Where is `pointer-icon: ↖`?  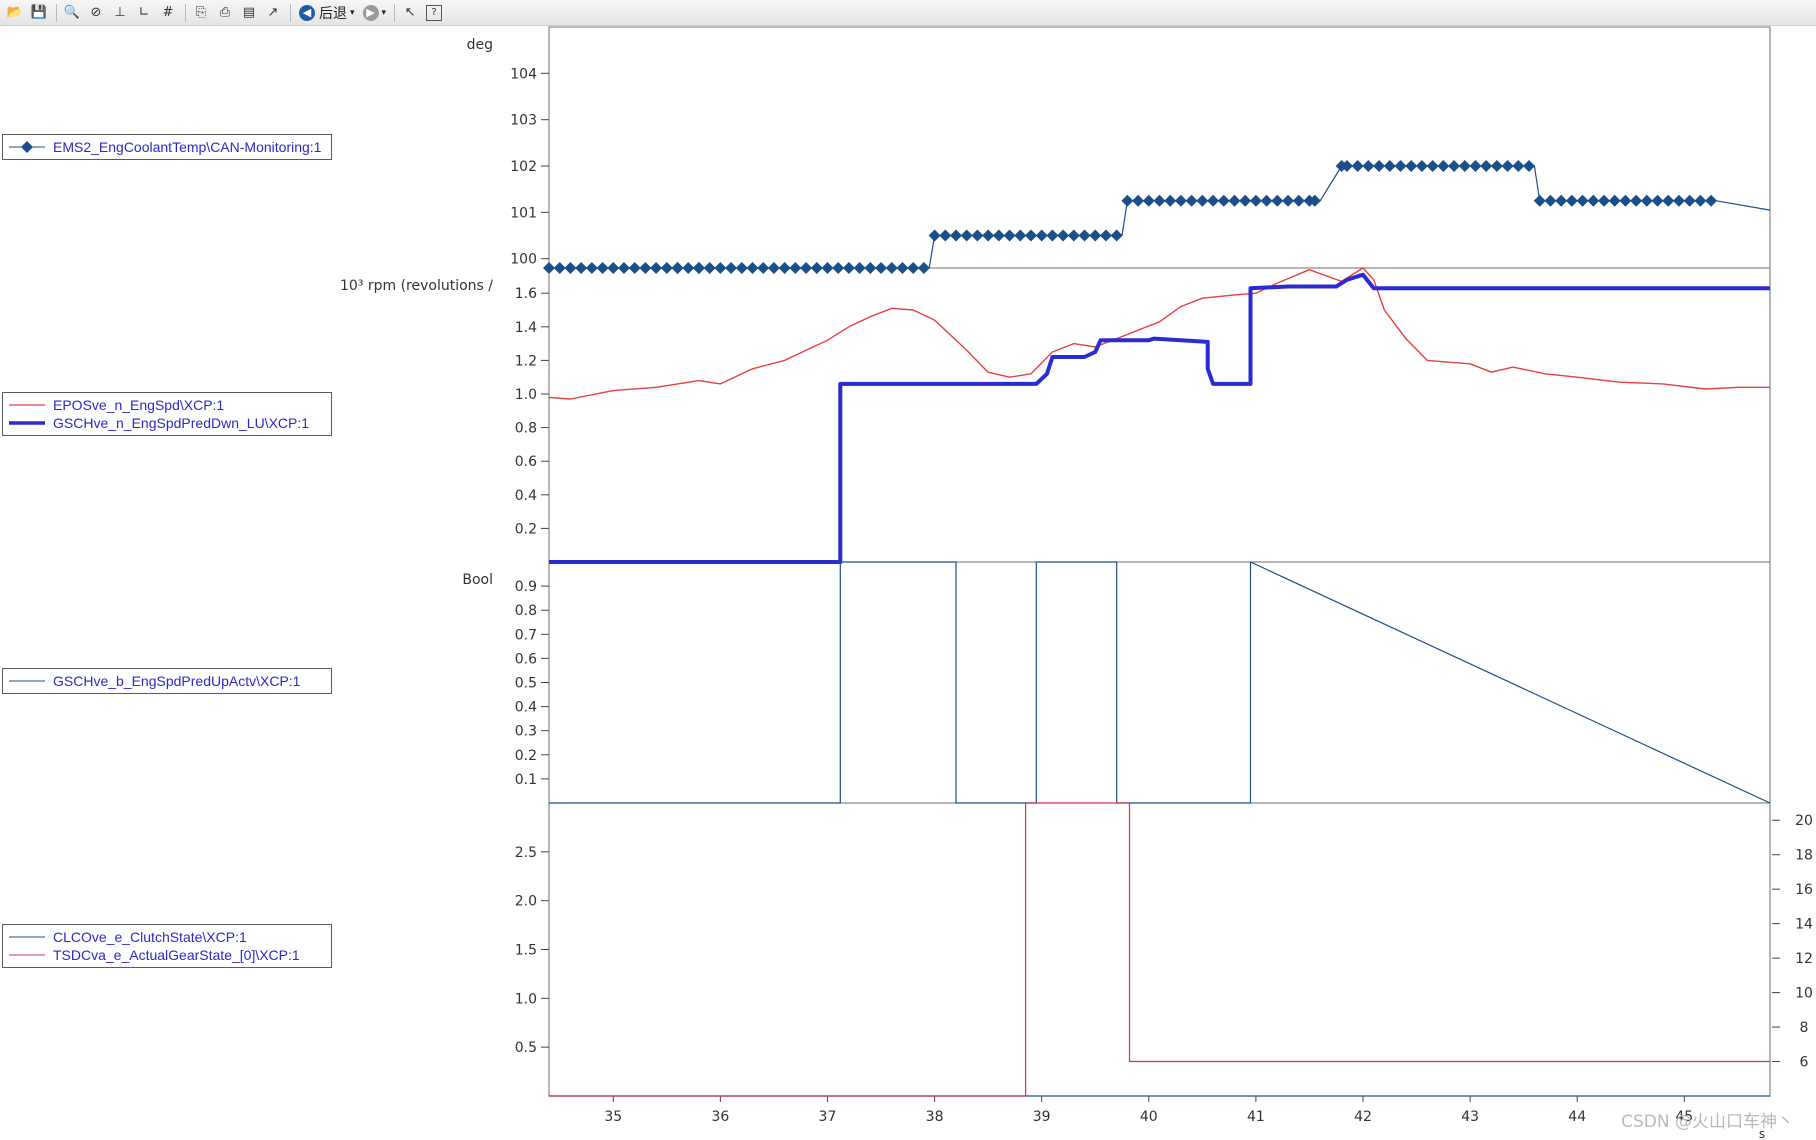
pointer-icon: ↖ is located at coordinates (410, 12).